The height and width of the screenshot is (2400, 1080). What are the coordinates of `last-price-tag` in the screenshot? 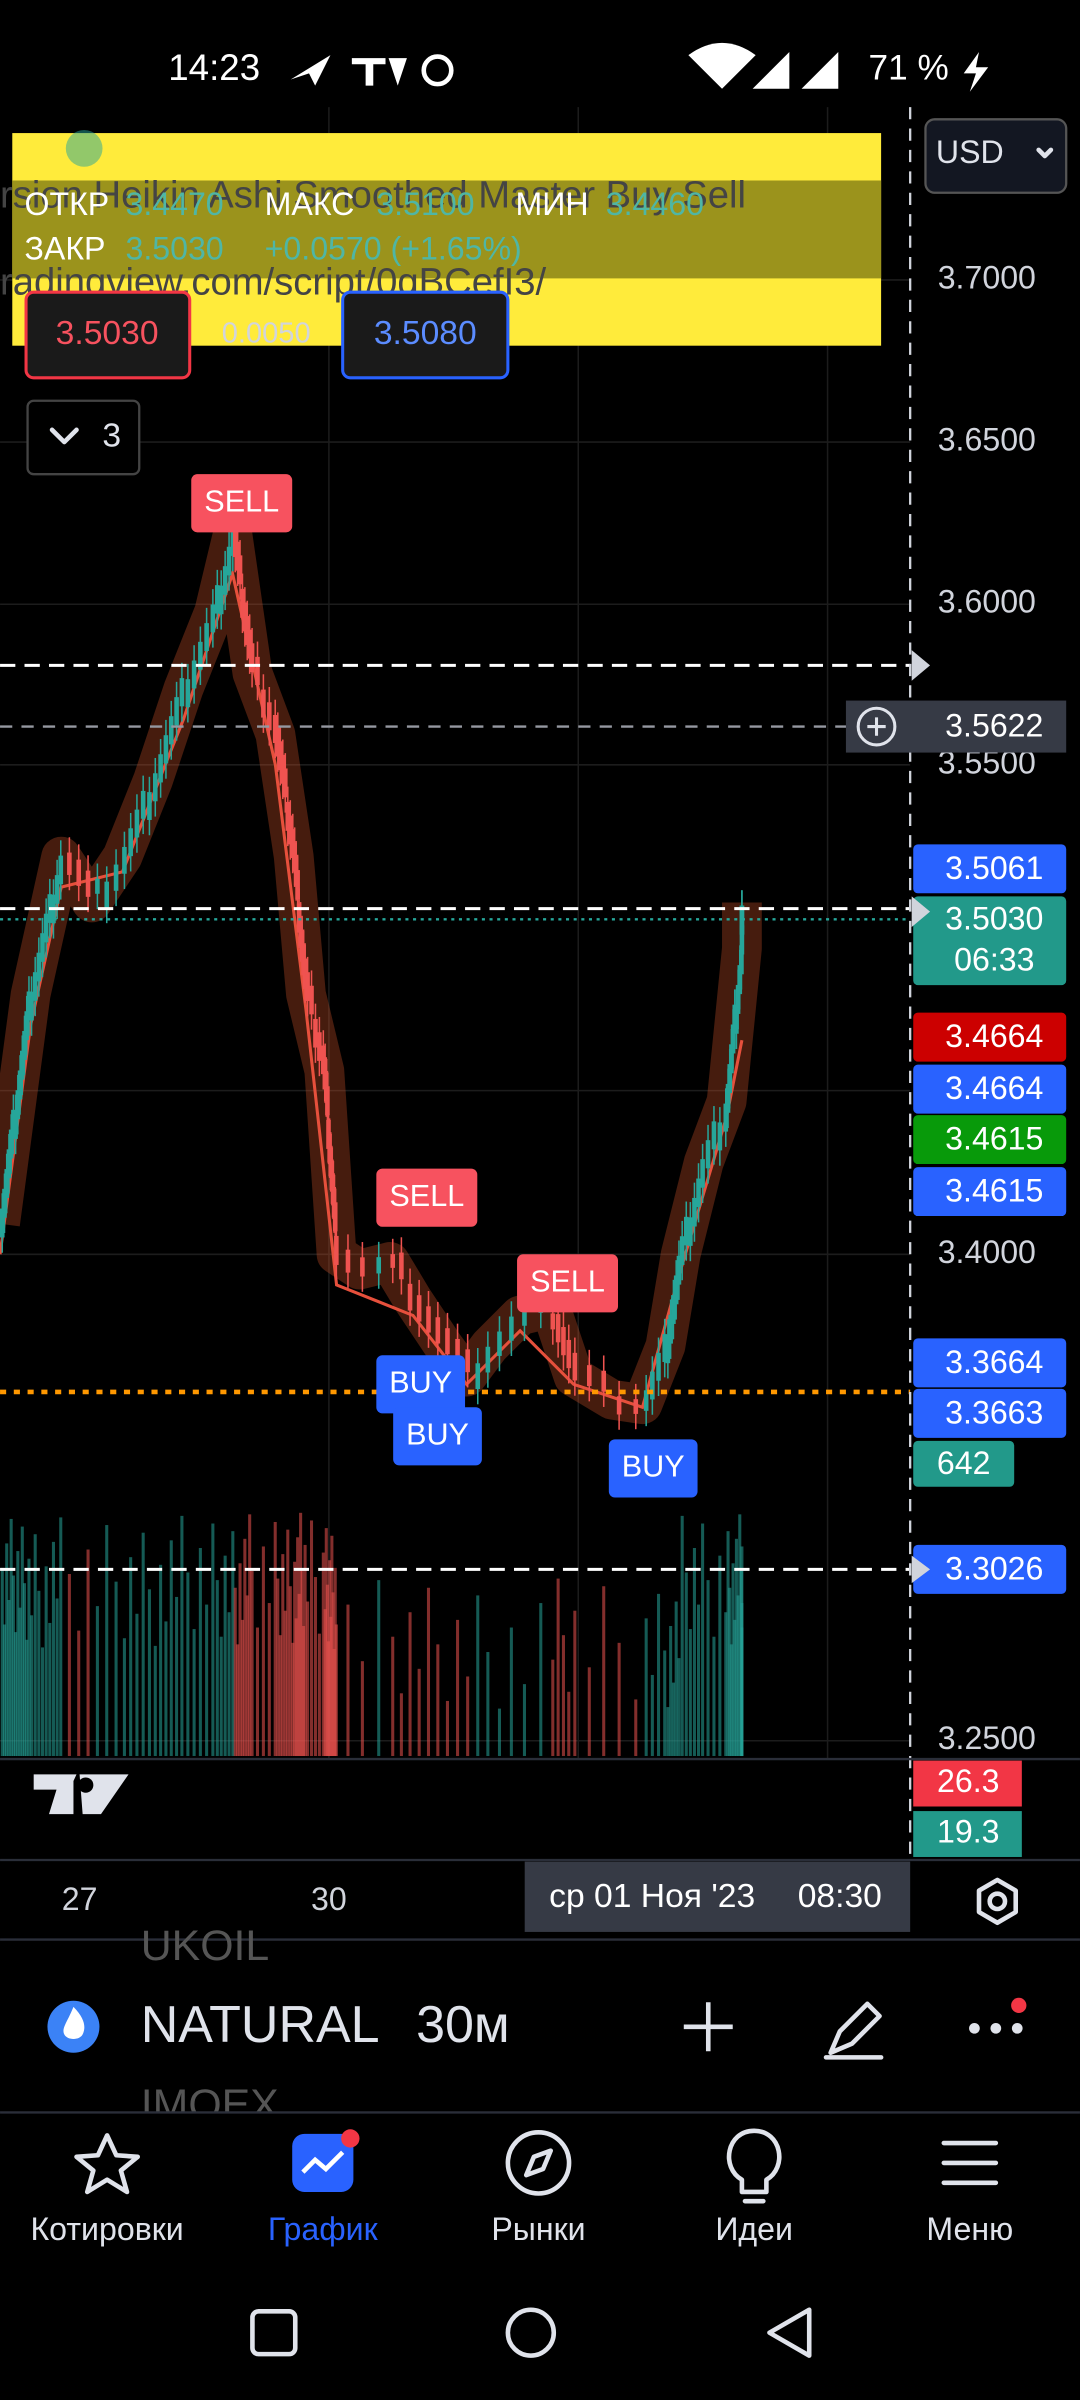 It's located at (990, 941).